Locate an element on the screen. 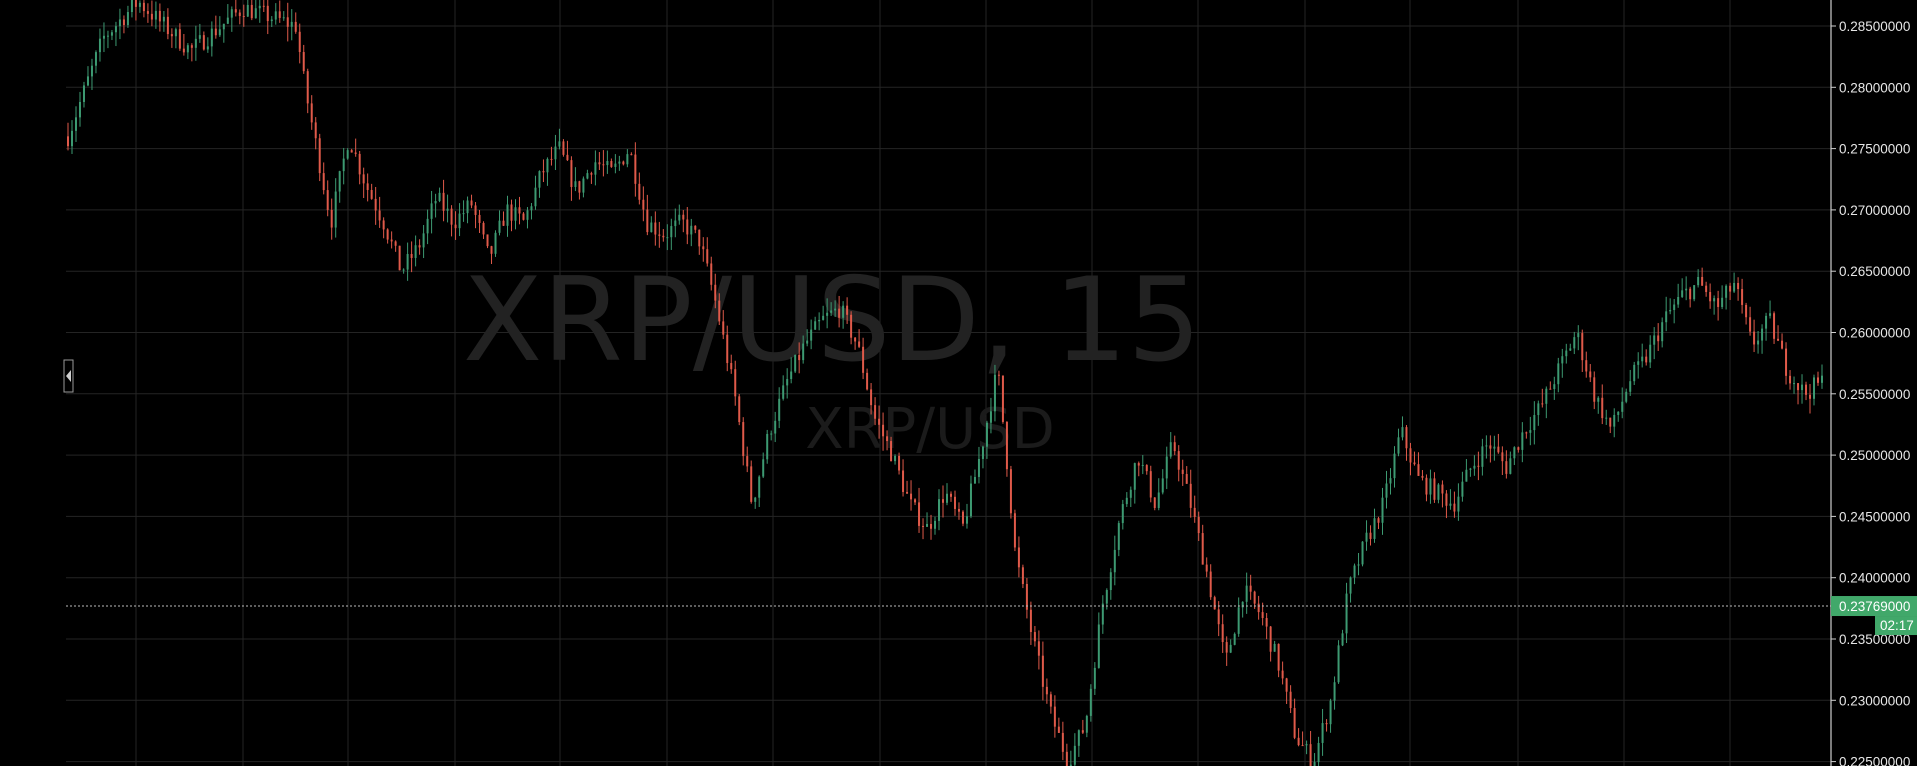 The image size is (1917, 766). countdown-box is located at coordinates (1896, 626).